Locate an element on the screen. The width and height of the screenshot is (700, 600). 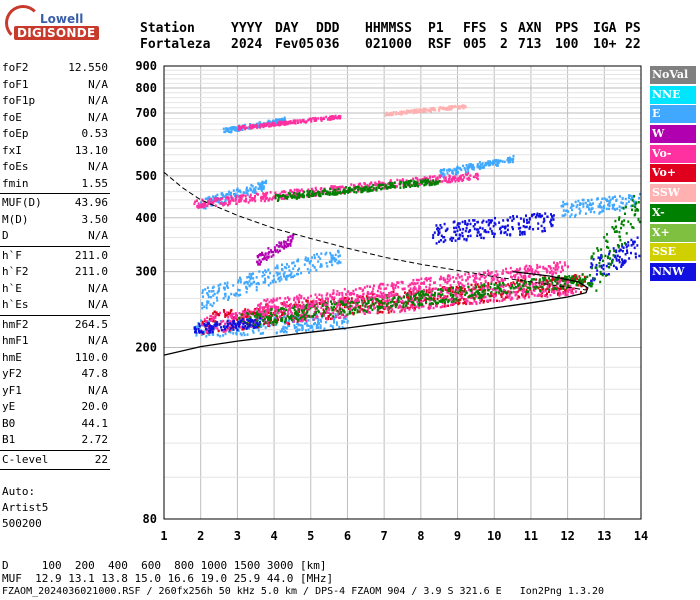
param-row: foF1p N/A is located at coordinates (55, 101).